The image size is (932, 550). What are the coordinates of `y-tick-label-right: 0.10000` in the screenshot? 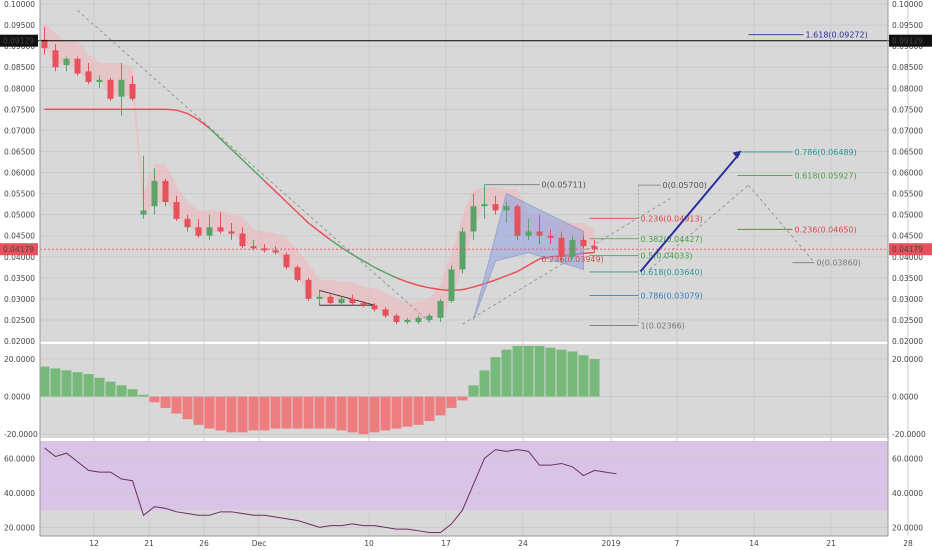 It's located at (907, 4).